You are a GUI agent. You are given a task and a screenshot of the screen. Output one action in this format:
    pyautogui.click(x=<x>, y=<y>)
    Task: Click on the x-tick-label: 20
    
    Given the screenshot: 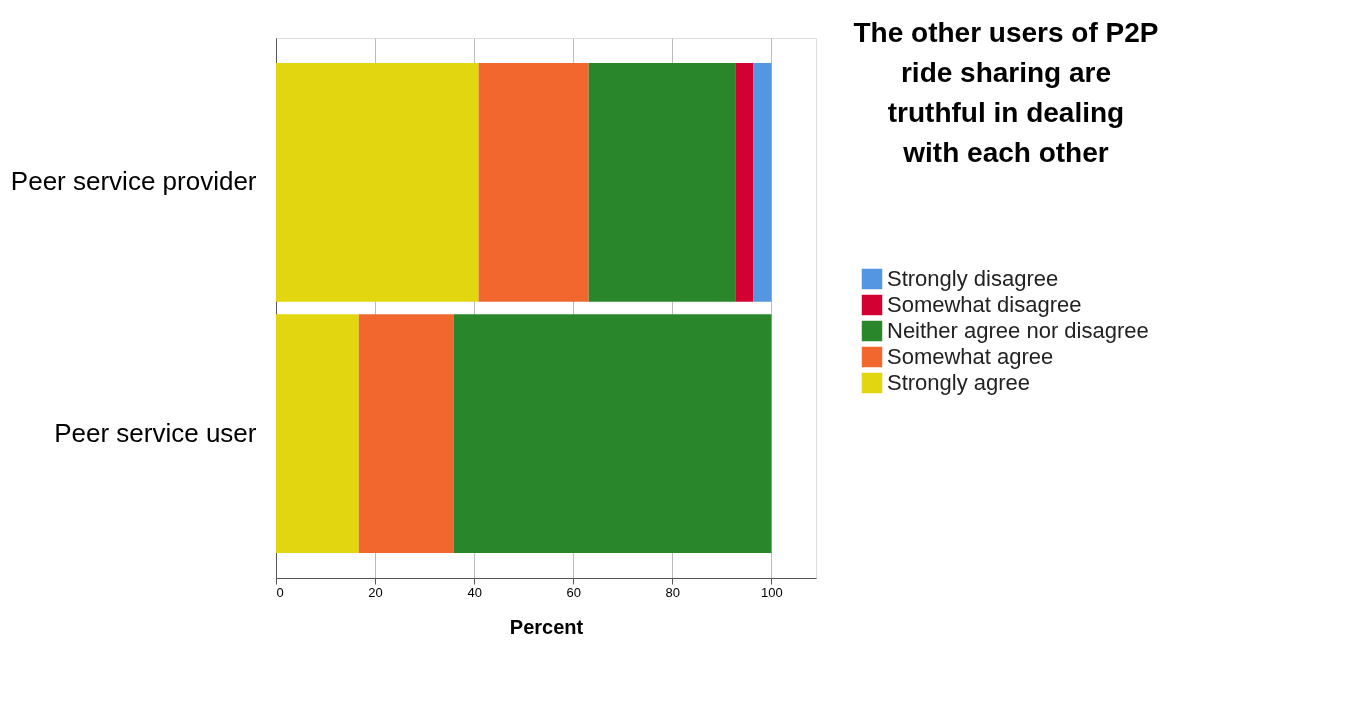 What is the action you would take?
    pyautogui.click(x=375, y=592)
    